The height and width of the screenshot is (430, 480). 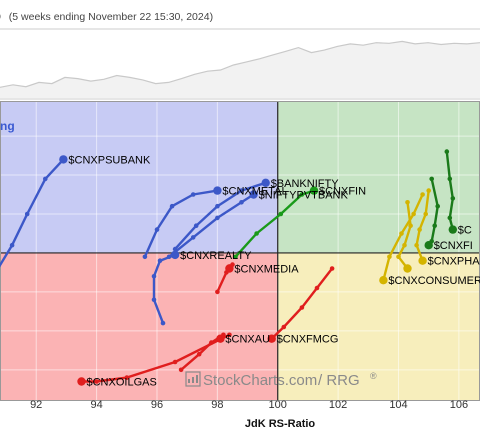 What do you see at coordinates (260, 380) in the screenshot?
I see `watermark-brand: StockCharts.com` at bounding box center [260, 380].